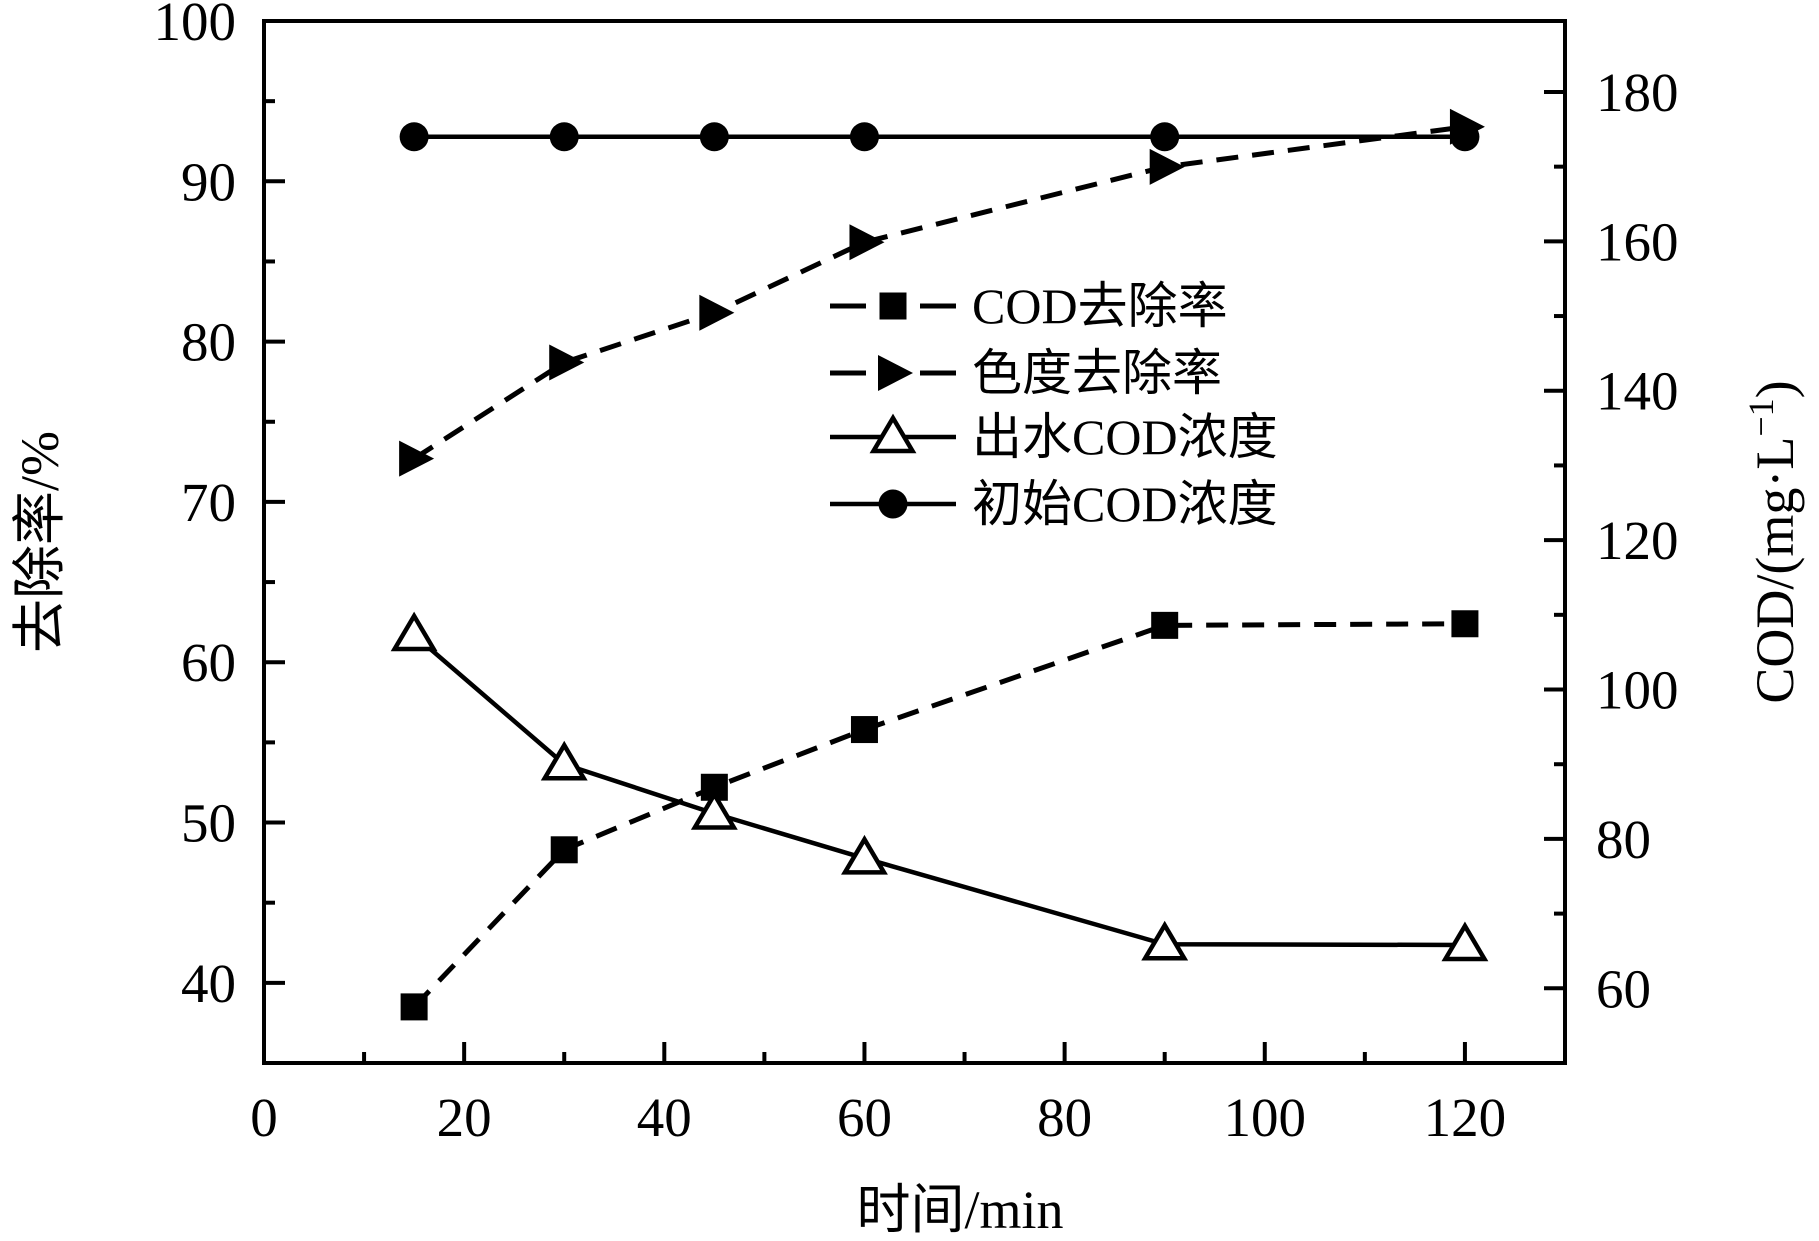 Image resolution: width=1819 pixels, height=1241 pixels. I want to click on y-right-tick-label: 180, so click(1637, 92).